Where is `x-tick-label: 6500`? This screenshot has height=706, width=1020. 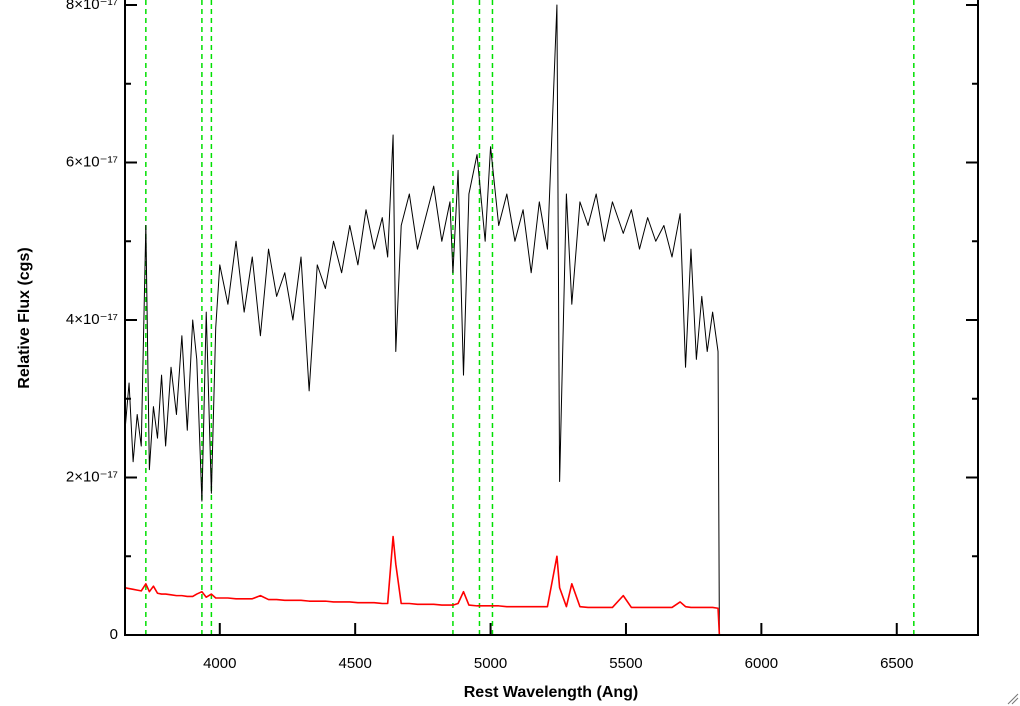
x-tick-label: 6500 is located at coordinates (896, 663).